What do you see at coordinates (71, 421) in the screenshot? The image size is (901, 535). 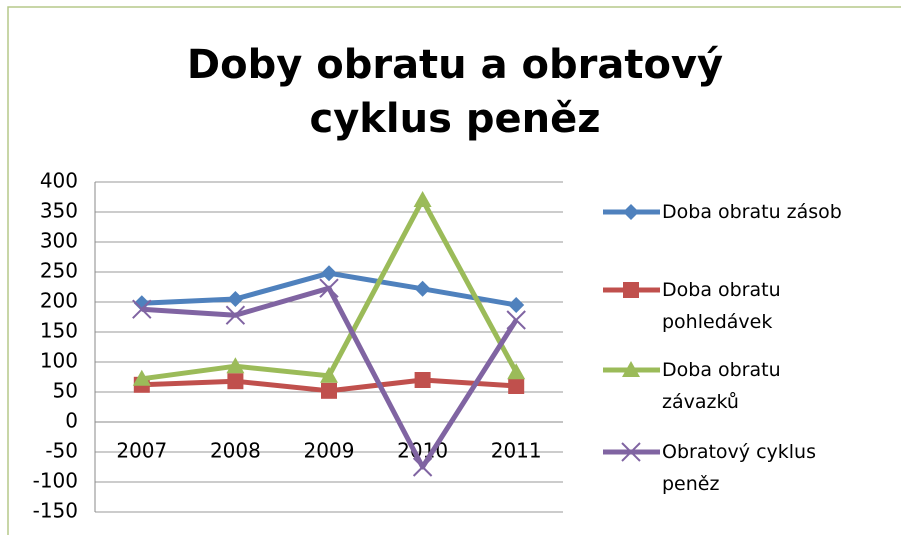 I see `y-tick-label: 0` at bounding box center [71, 421].